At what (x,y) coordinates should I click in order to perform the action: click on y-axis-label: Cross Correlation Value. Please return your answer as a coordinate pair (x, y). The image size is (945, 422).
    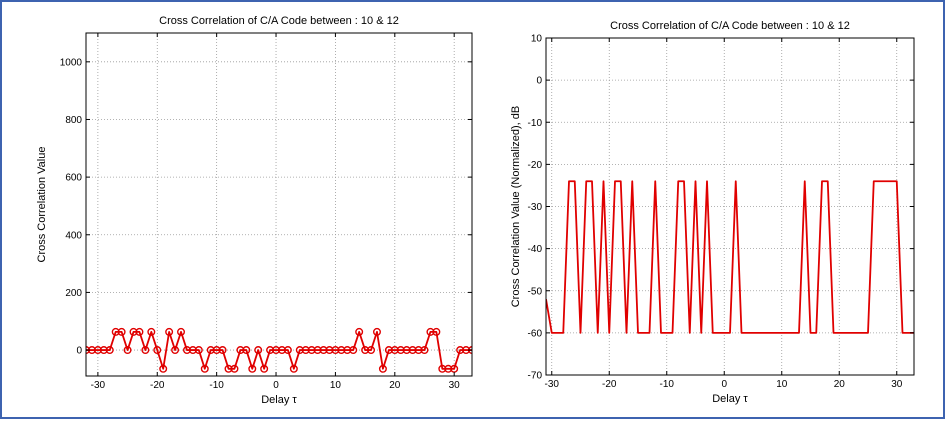
    Looking at the image, I should click on (42, 205).